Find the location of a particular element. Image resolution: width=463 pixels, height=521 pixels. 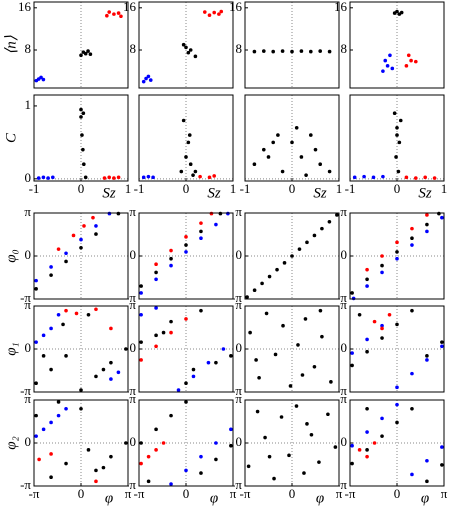

y-tick-label: 1 is located at coordinates (28, 104).